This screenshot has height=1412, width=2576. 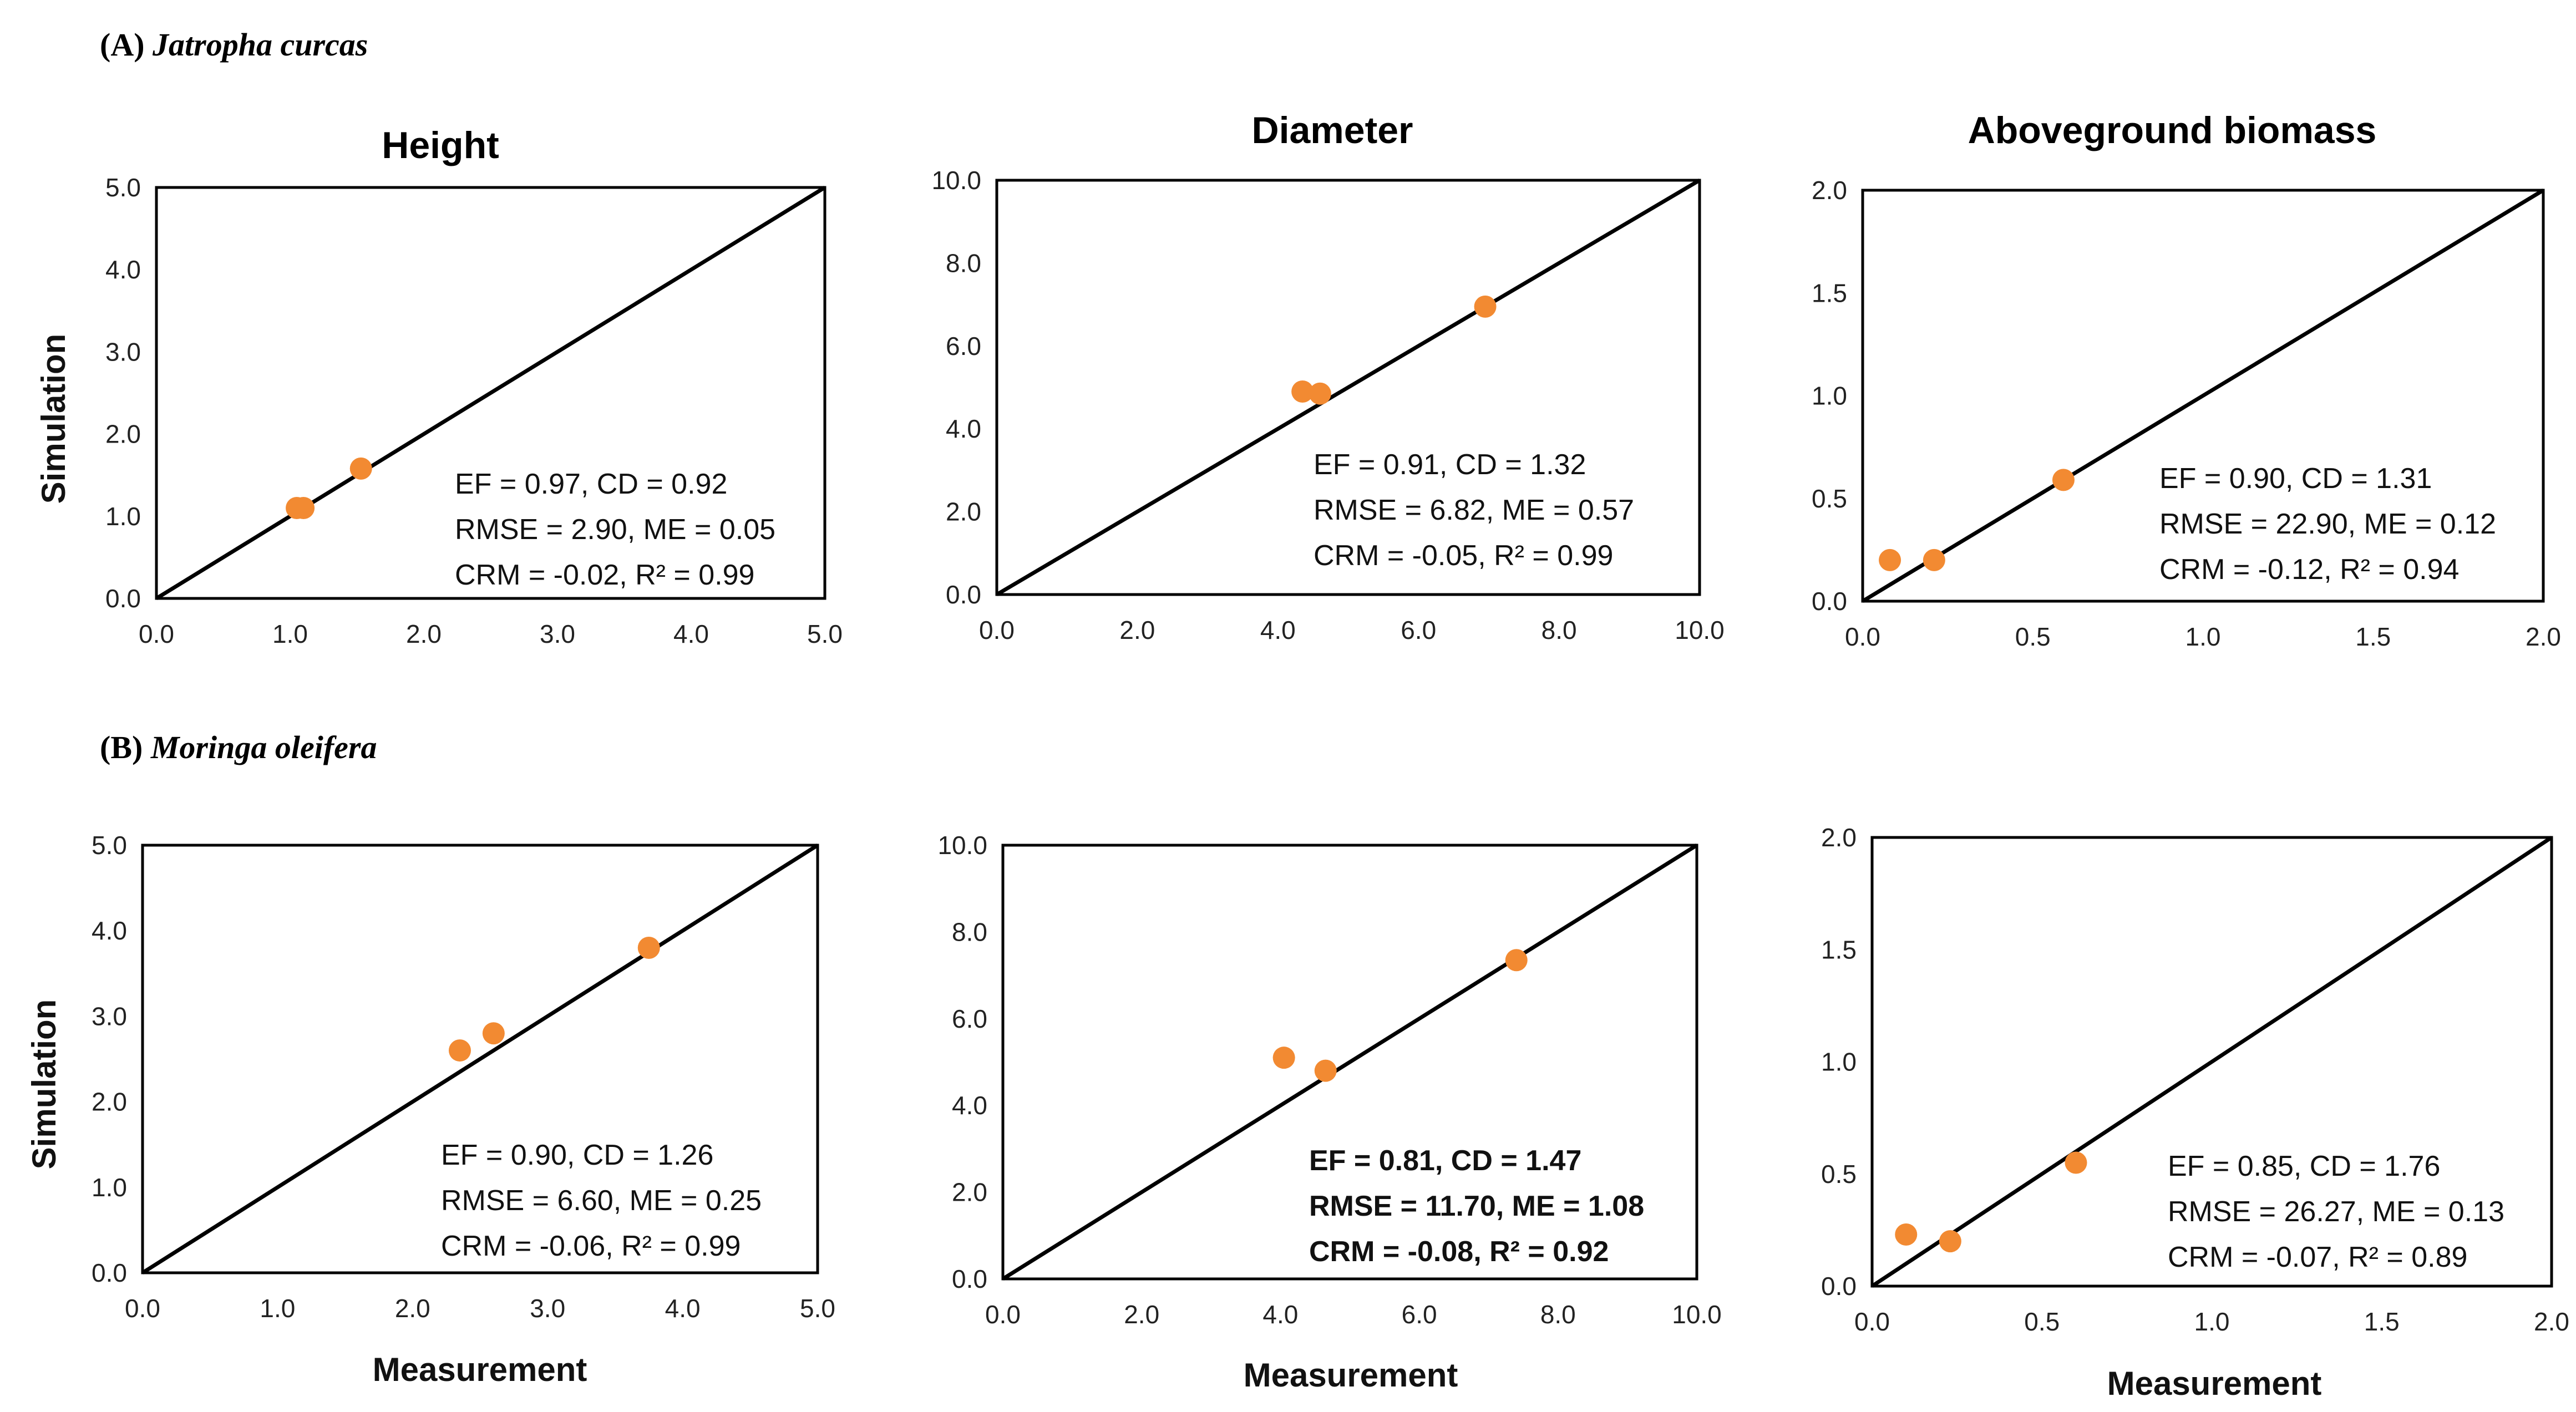 I want to click on stats-line: RMSE = 11.70, ME = 1.08, so click(x=1476, y=1206).